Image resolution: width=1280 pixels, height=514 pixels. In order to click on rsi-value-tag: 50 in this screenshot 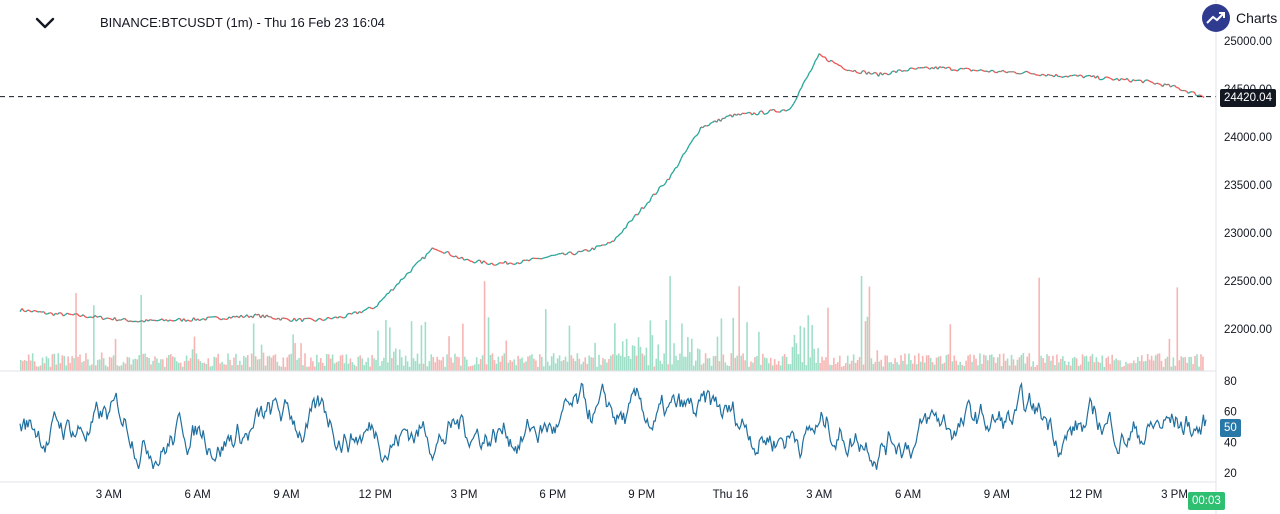, I will do `click(1230, 428)`.